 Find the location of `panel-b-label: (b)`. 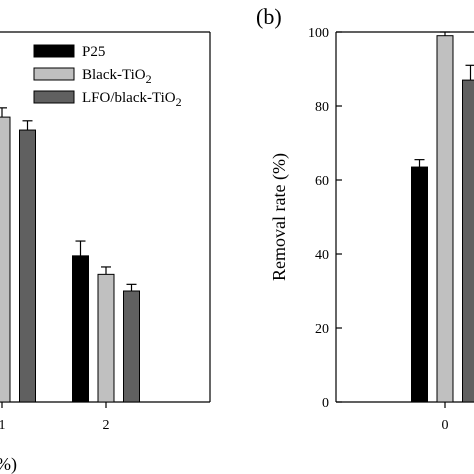

panel-b-label: (b) is located at coordinates (269, 16).